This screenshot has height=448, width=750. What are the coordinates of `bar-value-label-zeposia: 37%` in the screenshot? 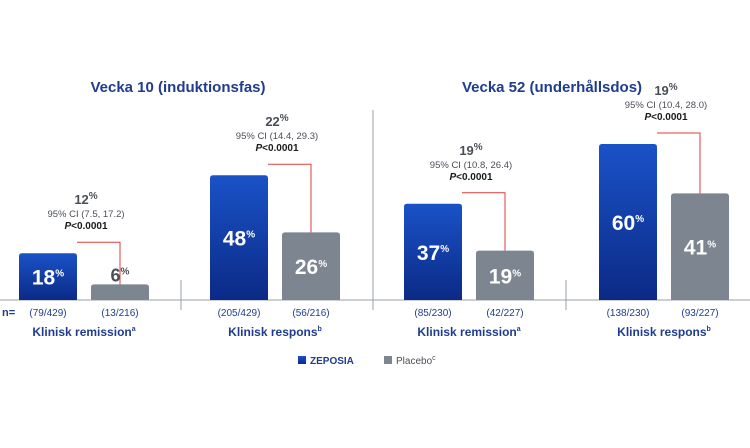 It's located at (433, 253).